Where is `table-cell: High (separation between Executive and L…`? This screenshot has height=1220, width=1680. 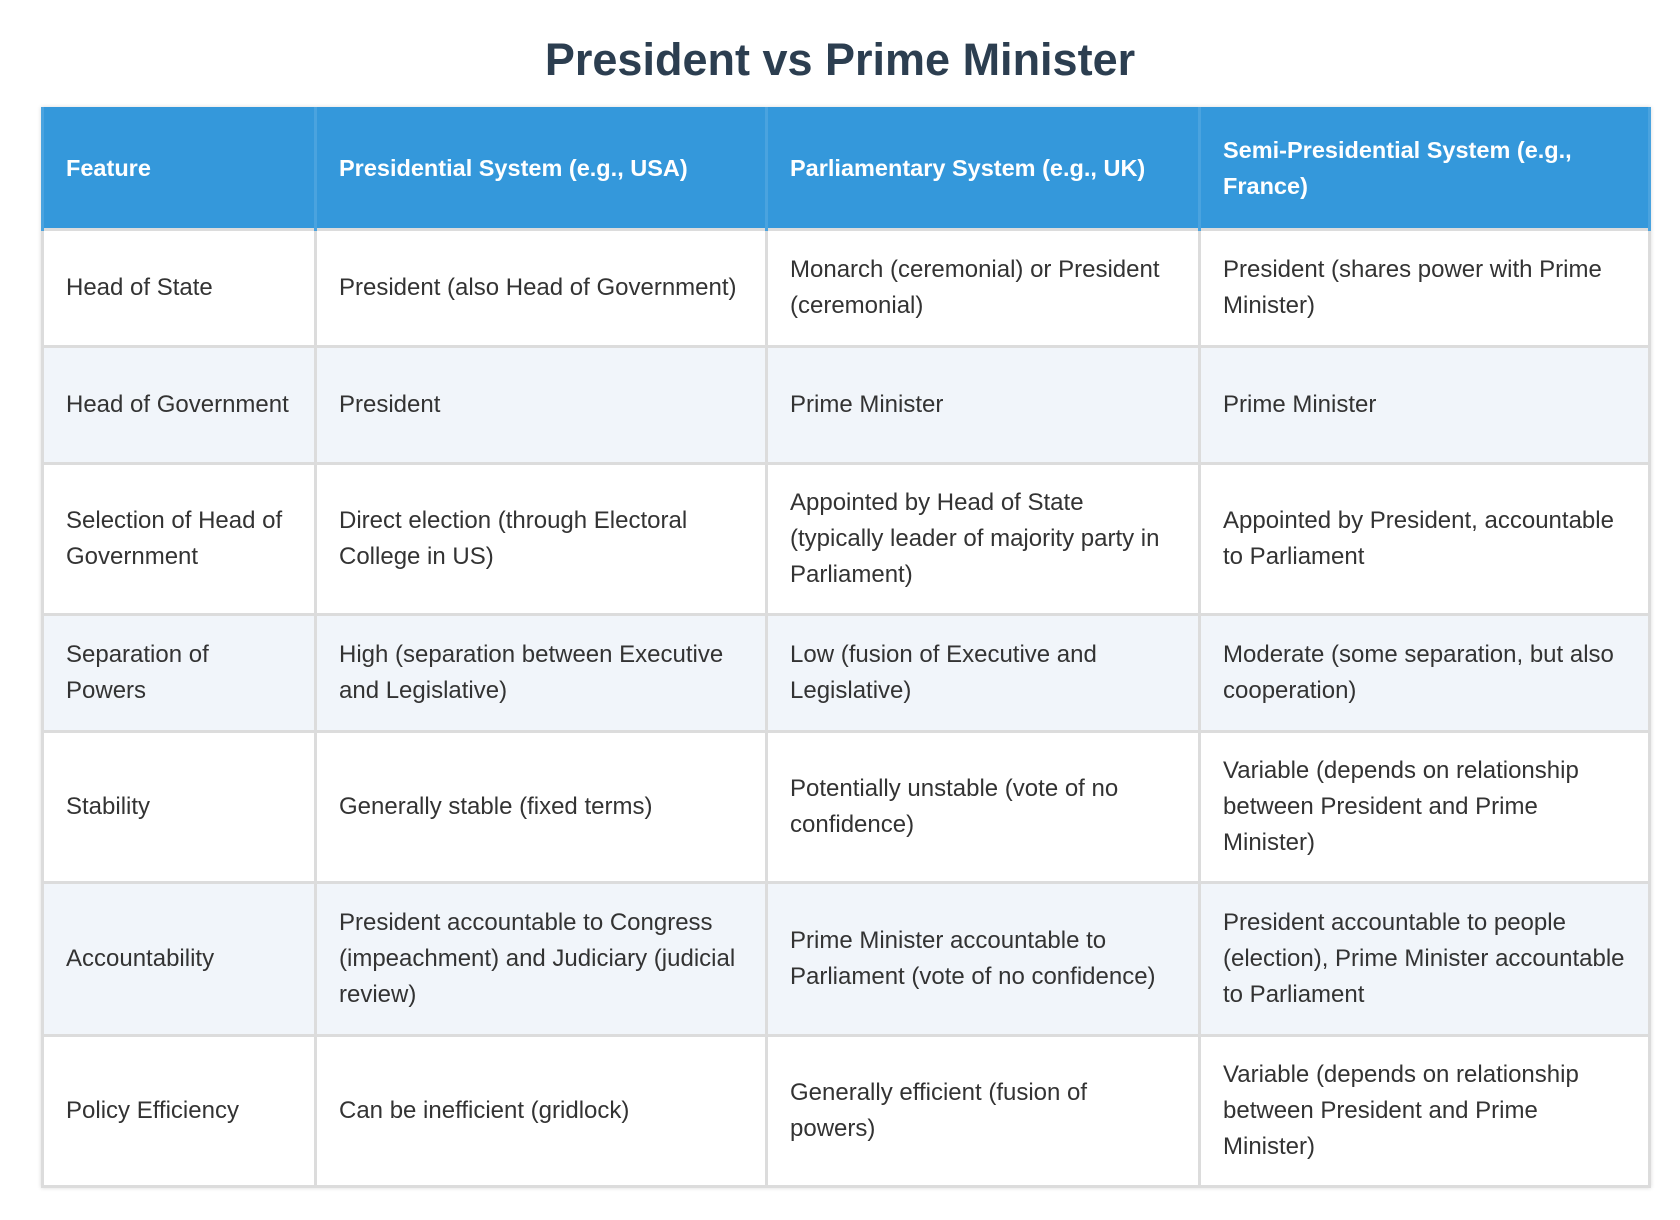
table-cell: High (separation between Executive and L… is located at coordinates (541, 673).